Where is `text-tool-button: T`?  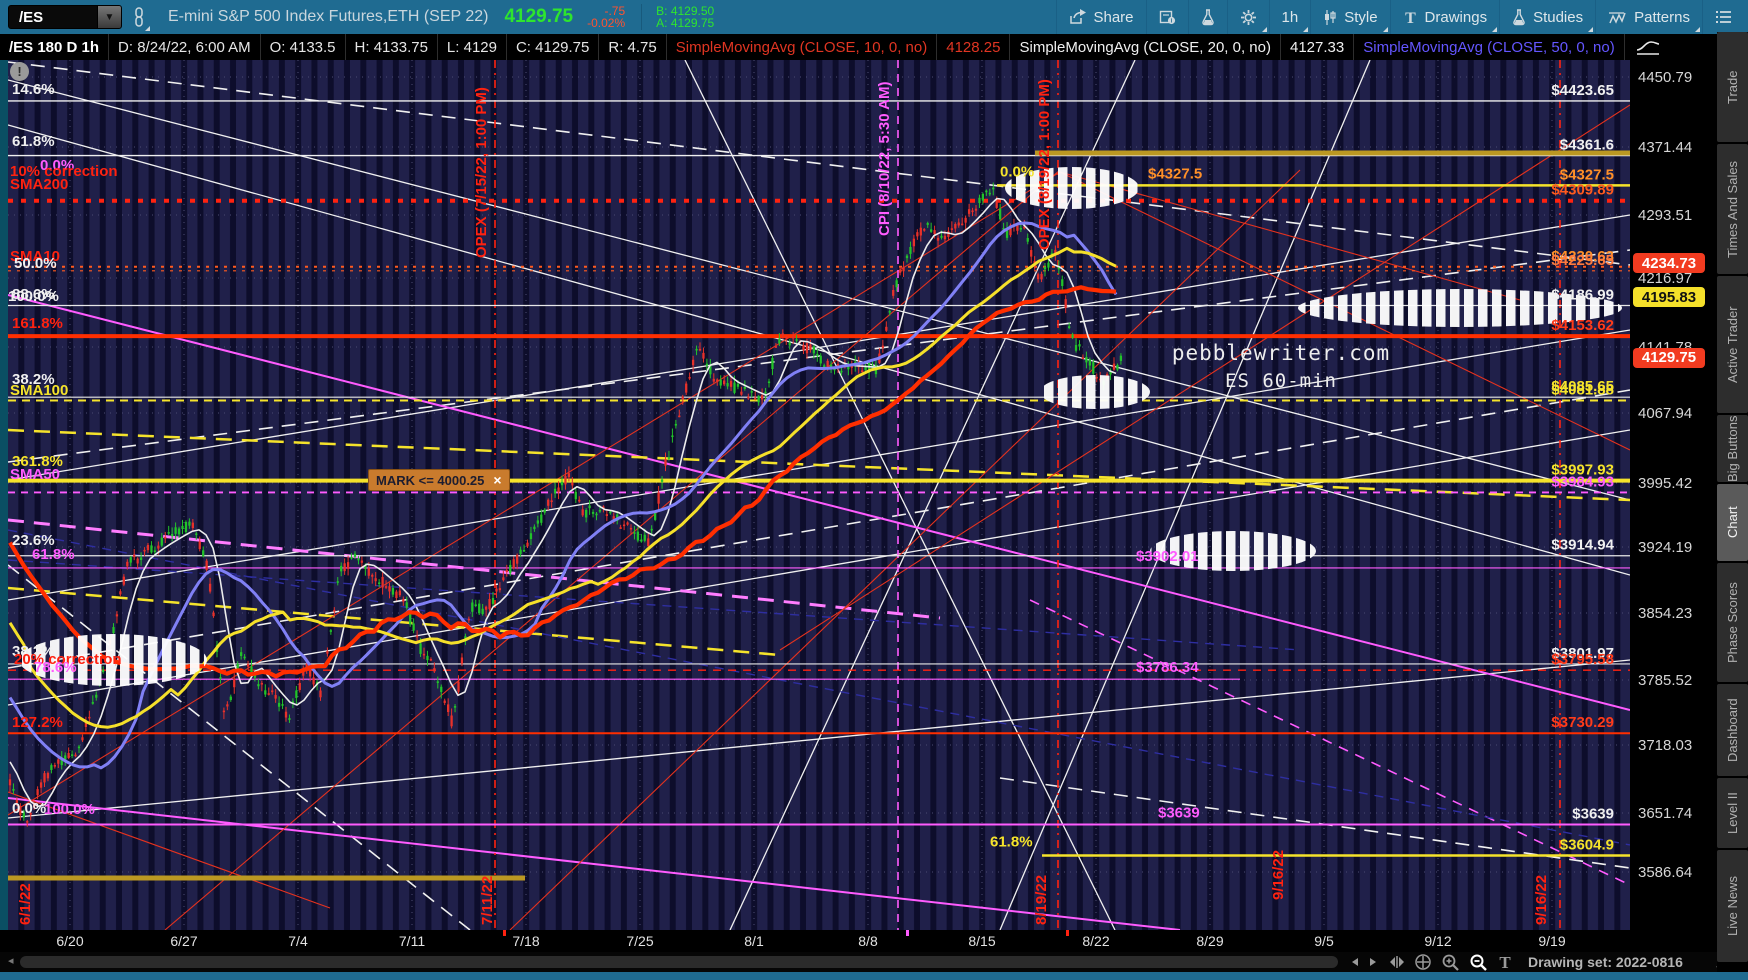 text-tool-button: T is located at coordinates (1505, 962).